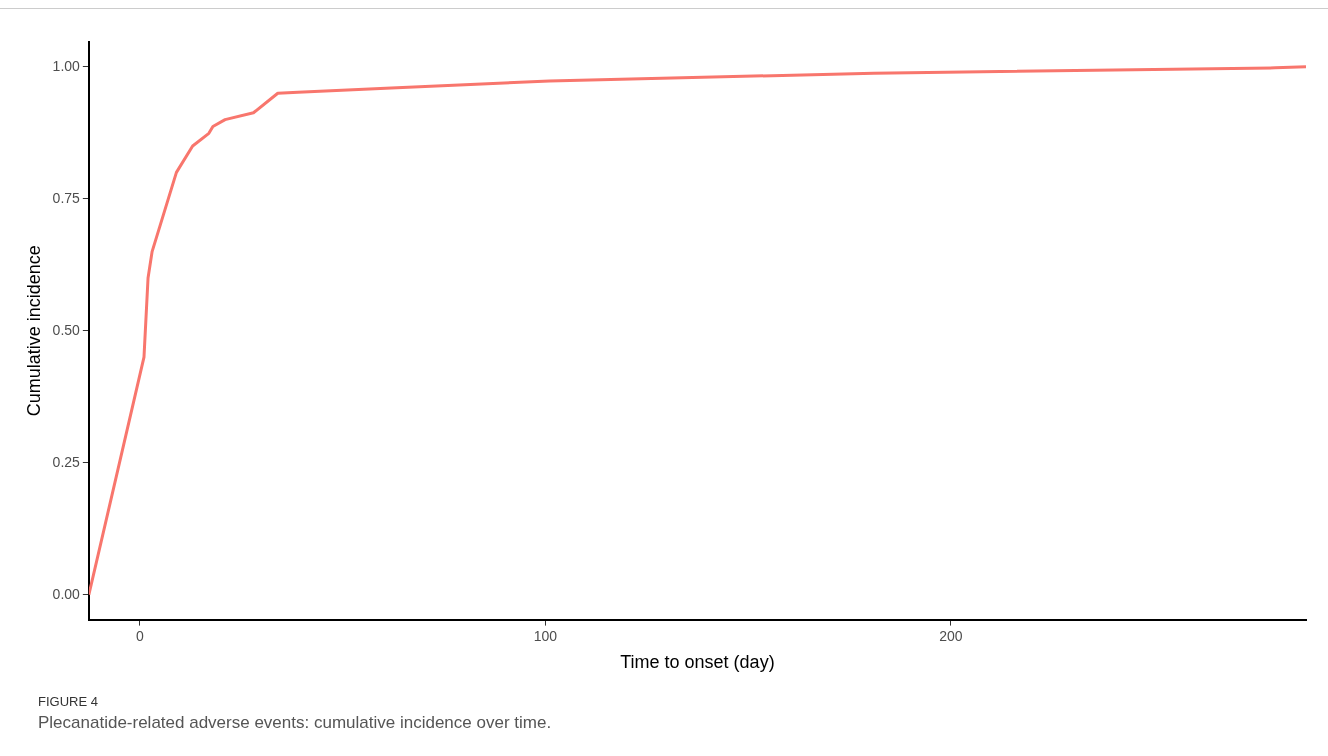 The height and width of the screenshot is (756, 1328). Describe the element at coordinates (66, 329) in the screenshot. I see `y-tick-label: 0.50` at that location.